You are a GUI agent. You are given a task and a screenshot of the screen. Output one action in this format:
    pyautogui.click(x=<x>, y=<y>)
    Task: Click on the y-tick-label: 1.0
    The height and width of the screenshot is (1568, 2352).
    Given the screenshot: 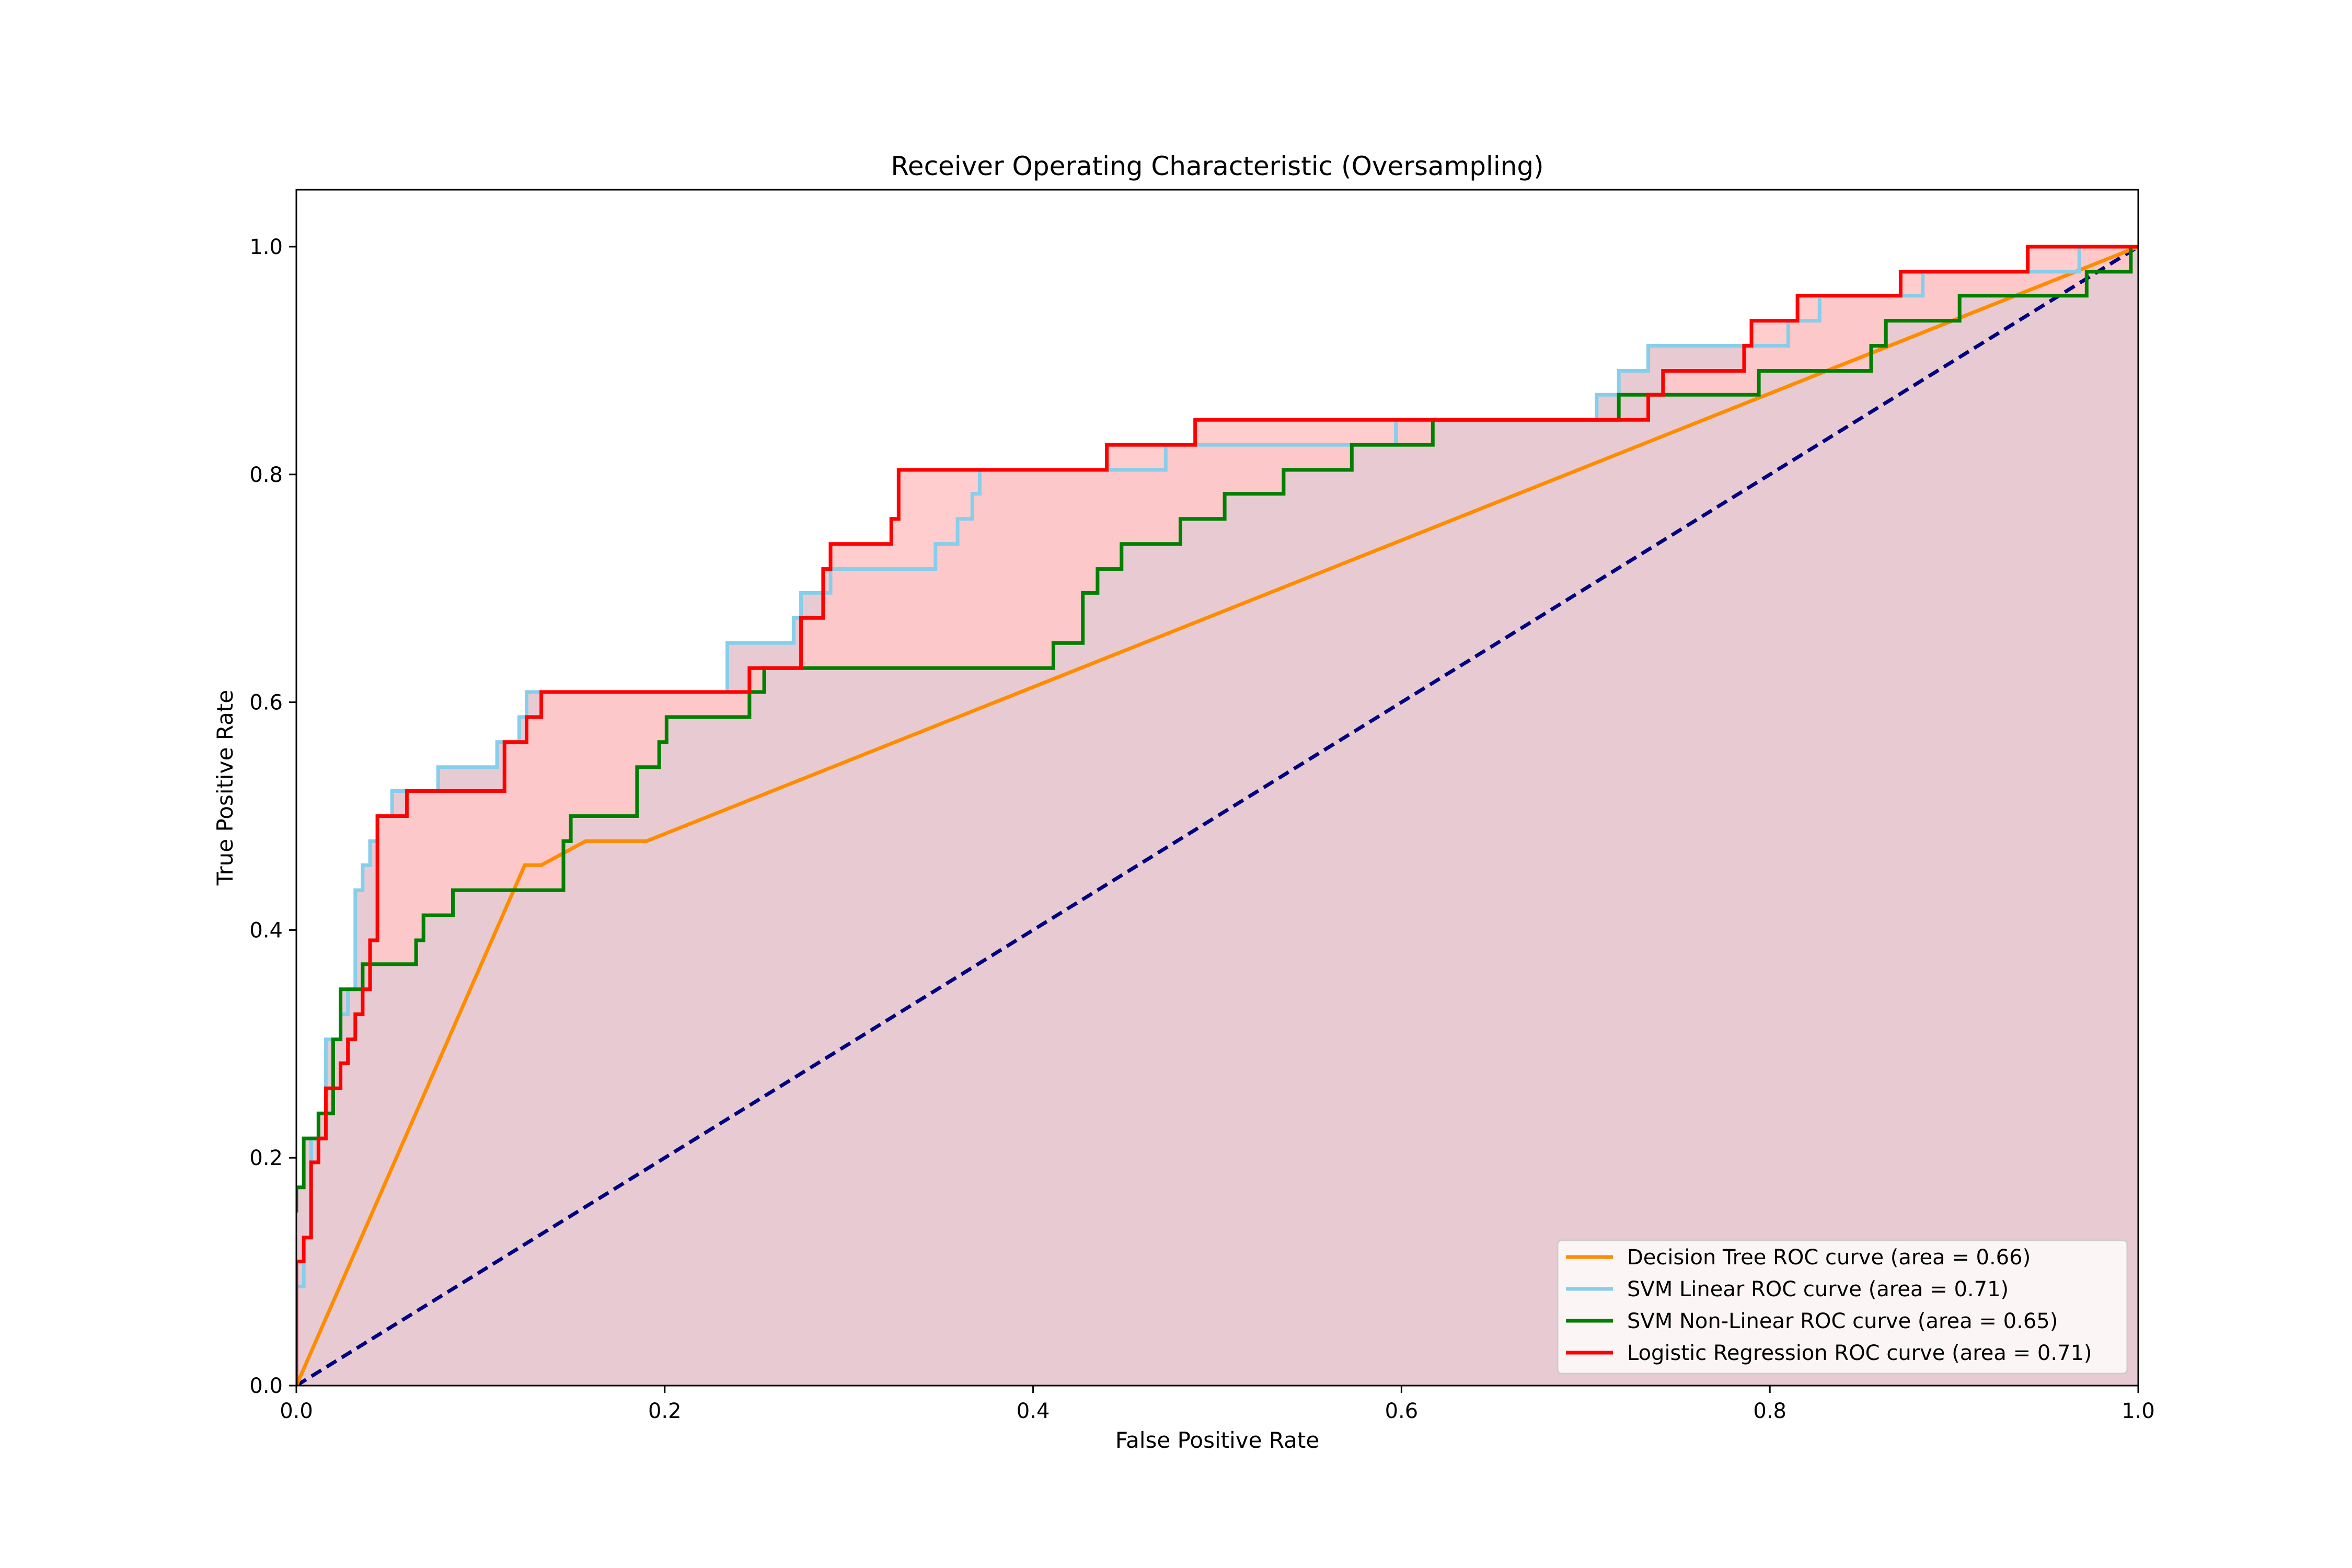 What is the action you would take?
    pyautogui.click(x=266, y=247)
    